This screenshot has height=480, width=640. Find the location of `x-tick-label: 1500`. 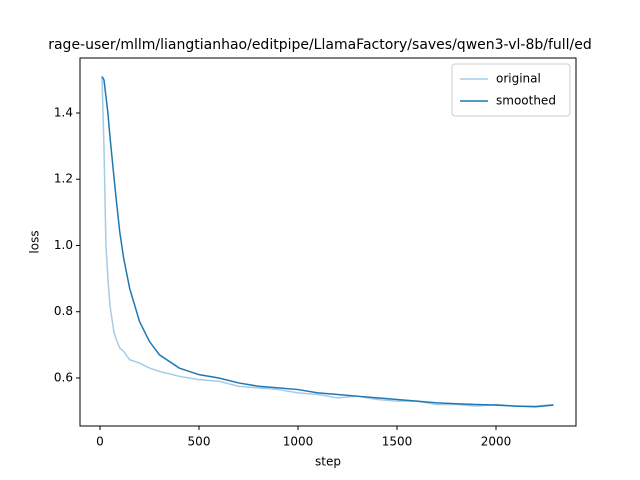

x-tick-label: 1500 is located at coordinates (397, 442).